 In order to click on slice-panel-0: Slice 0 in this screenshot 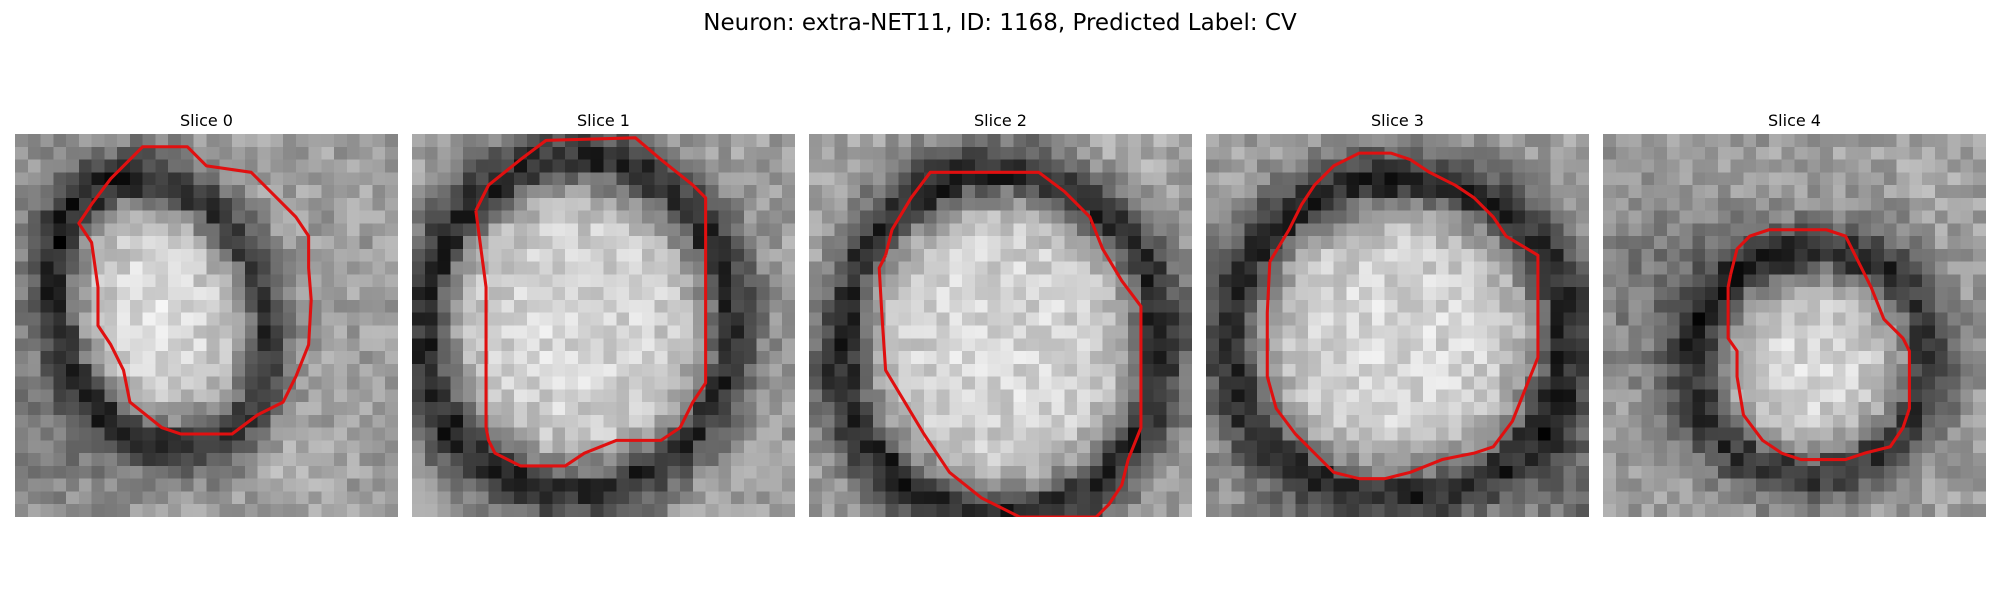, I will do `click(206, 312)`.